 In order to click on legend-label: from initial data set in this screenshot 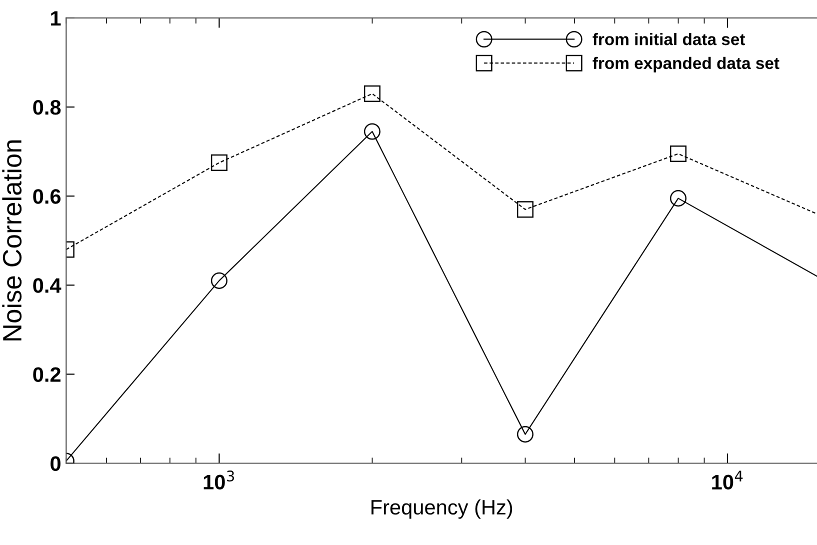, I will do `click(669, 39)`.